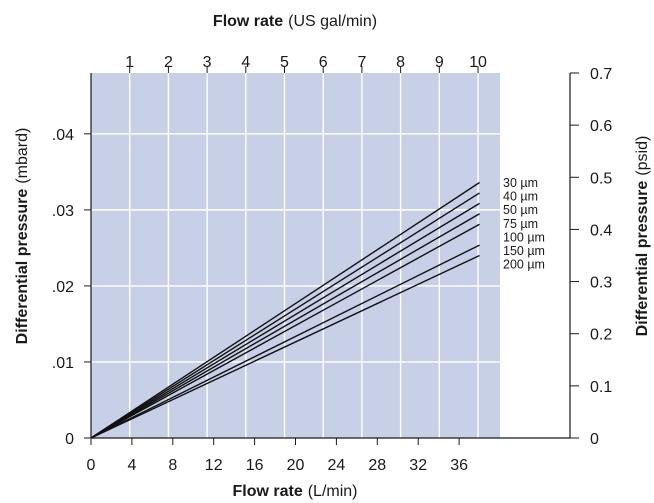 Image resolution: width=654 pixels, height=503 pixels. I want to click on bottom-axis-title-unit: (L/min), so click(333, 491).